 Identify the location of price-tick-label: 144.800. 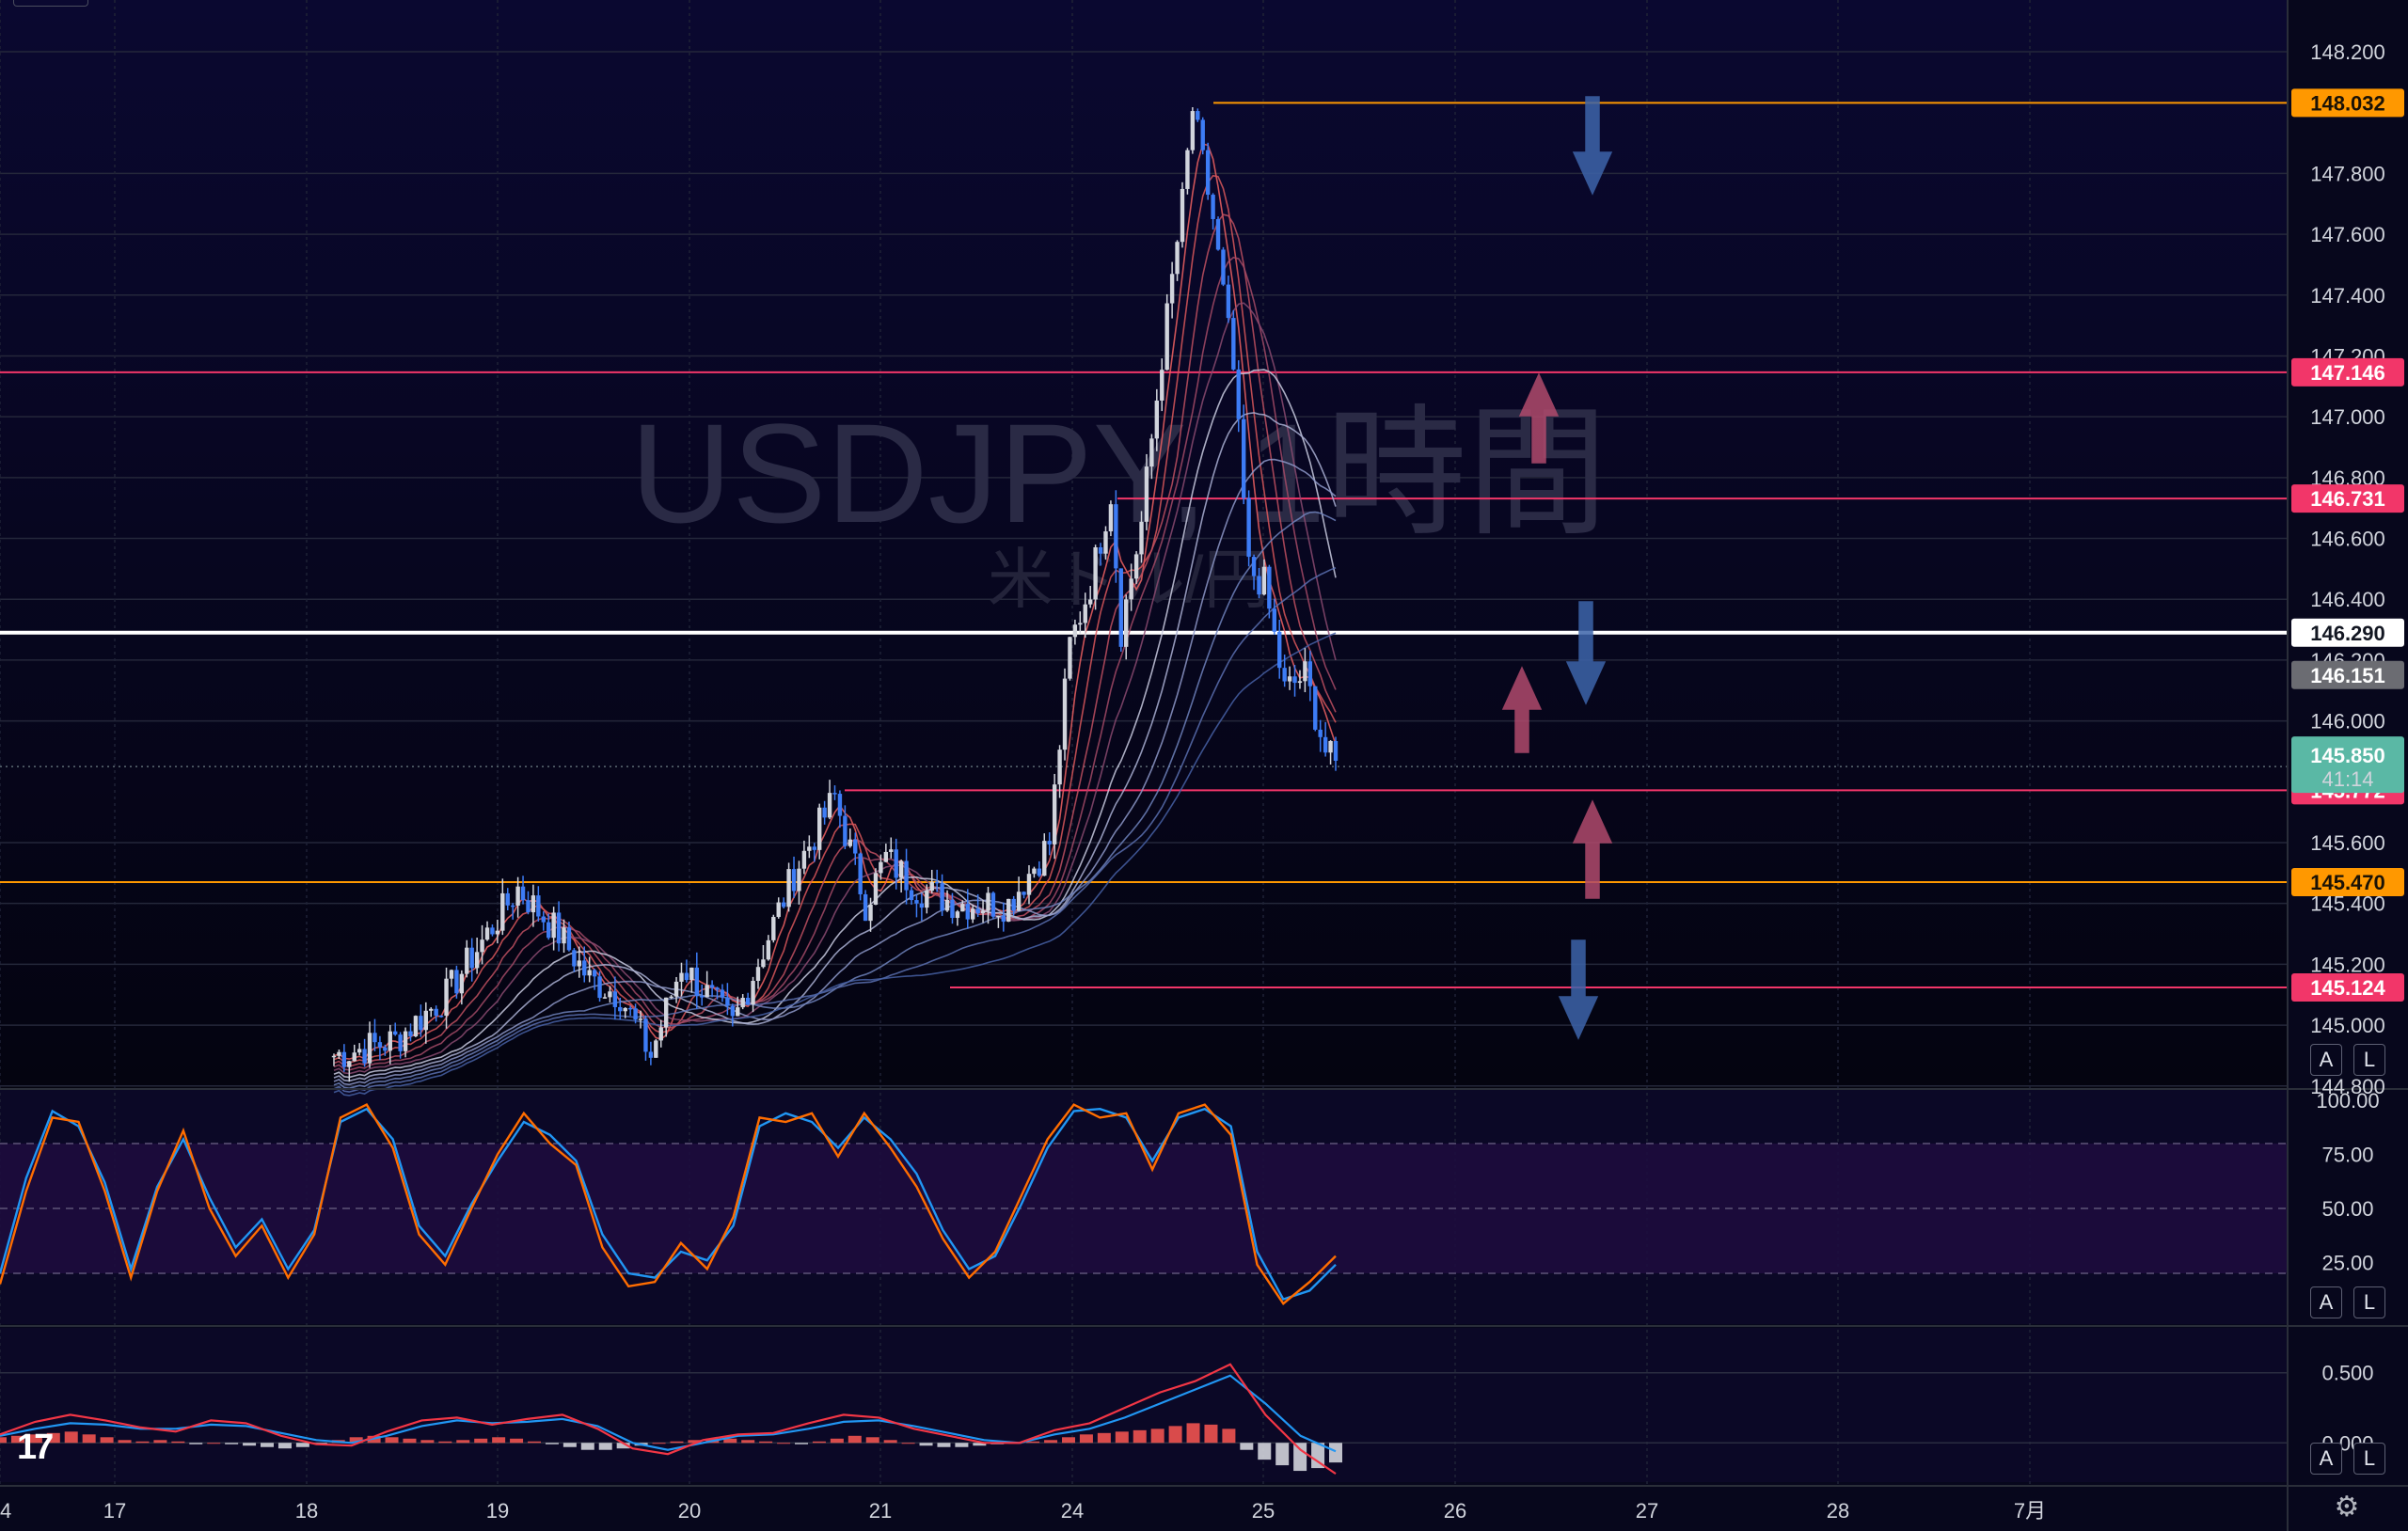
(2347, 1086).